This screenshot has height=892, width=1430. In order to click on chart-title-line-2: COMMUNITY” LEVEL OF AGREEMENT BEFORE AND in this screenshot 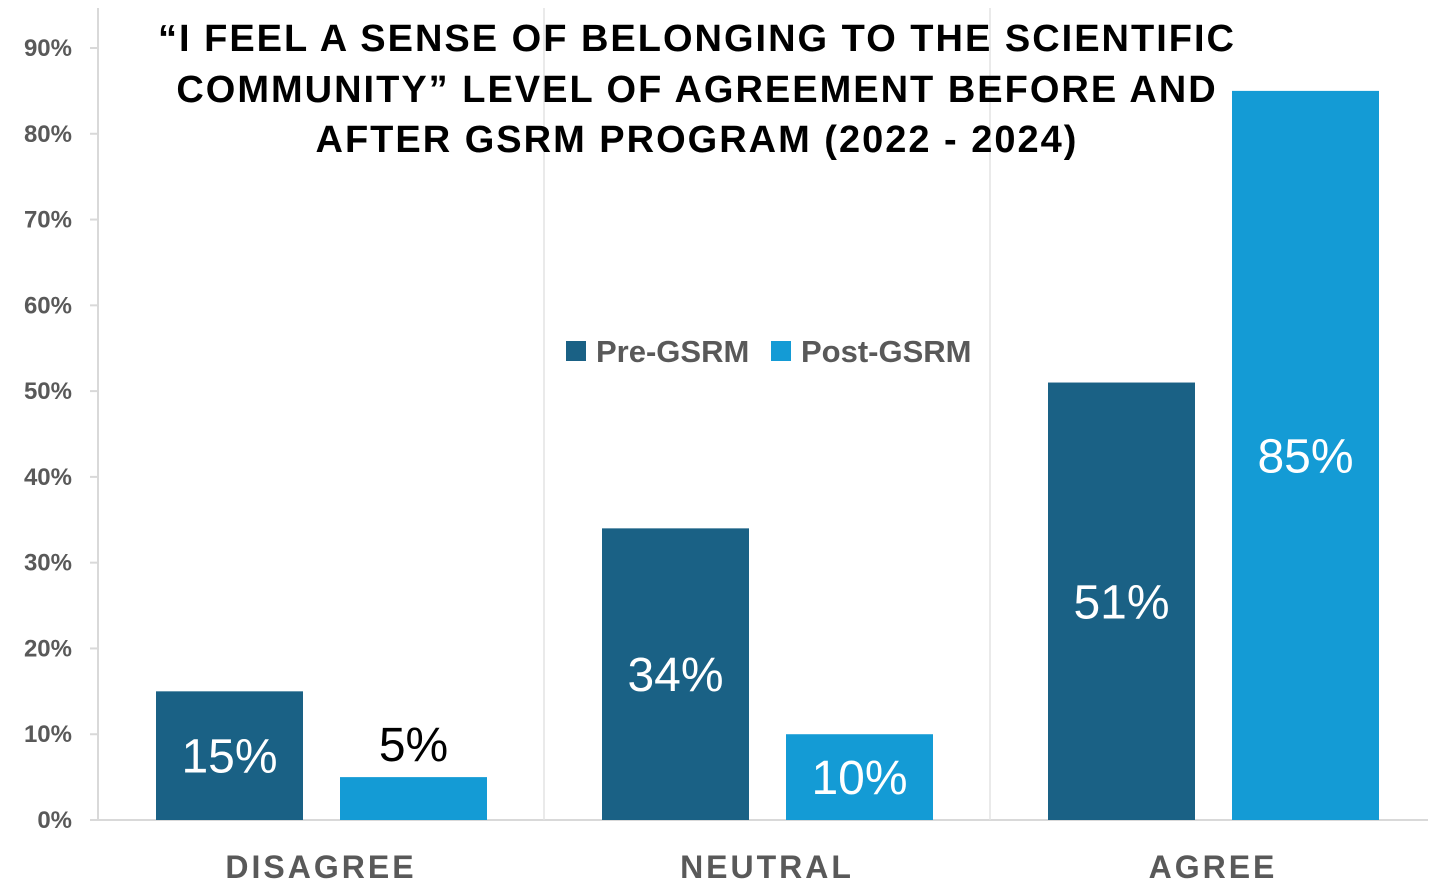, I will do `click(696, 90)`.